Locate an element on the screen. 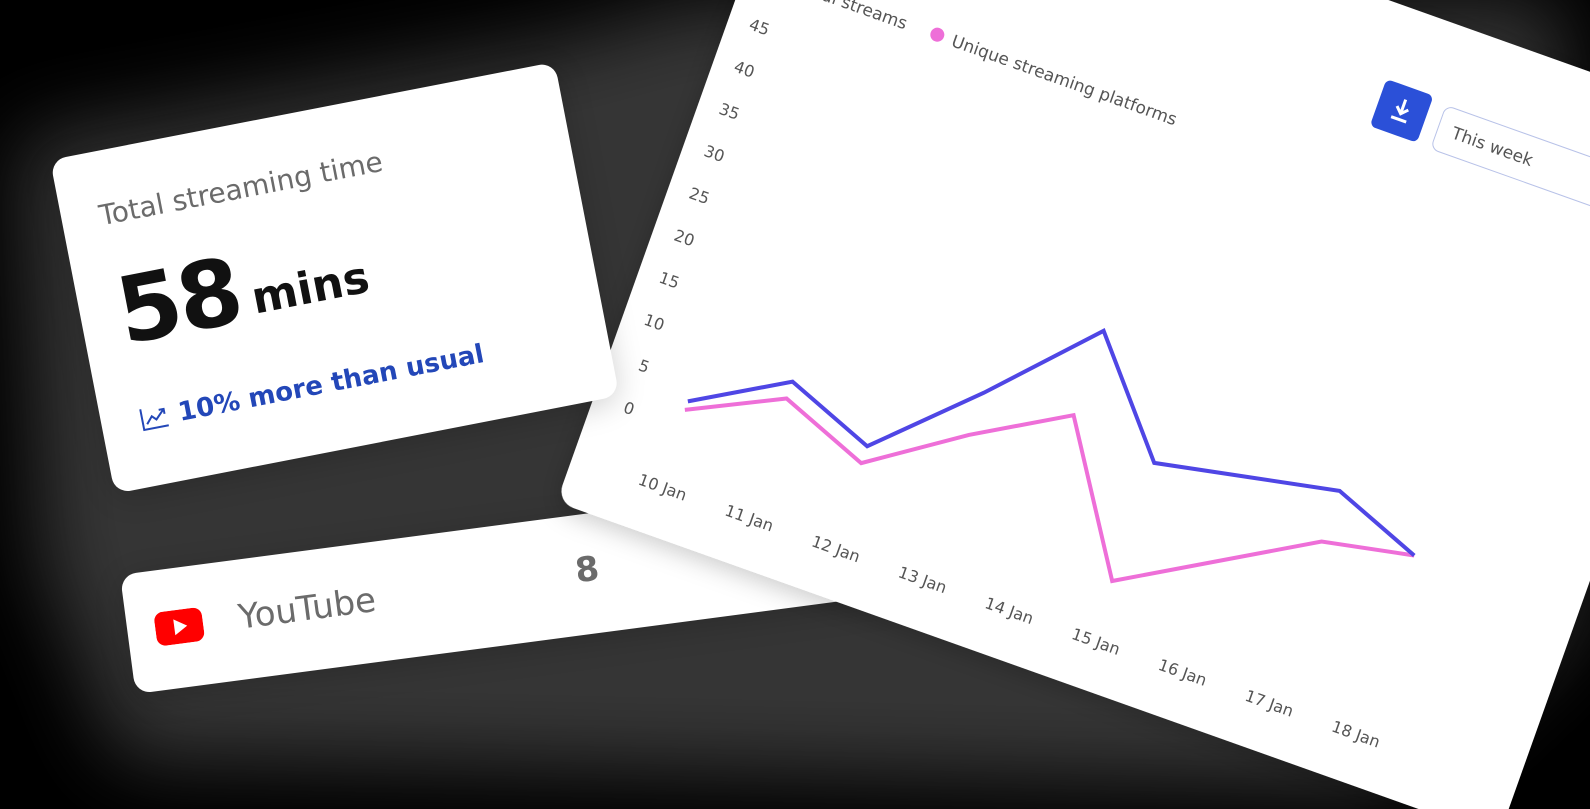 The height and width of the screenshot is (809, 1590). trend-text: 10% more than usual is located at coordinates (331, 383).